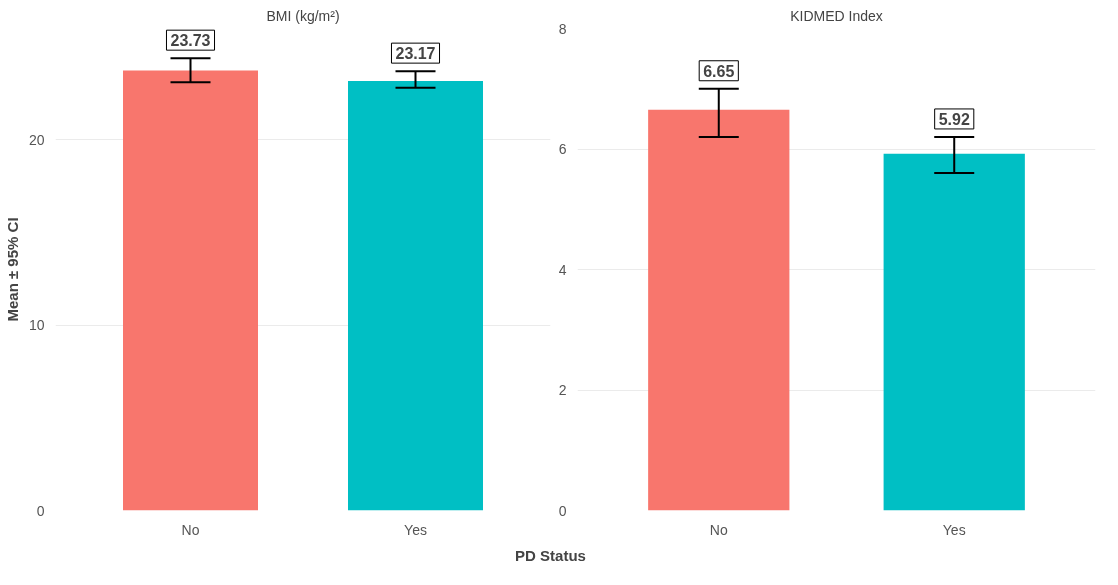 This screenshot has width=1118, height=585. Describe the element at coordinates (562, 28) in the screenshot. I see `y-tick-label: 8` at that location.